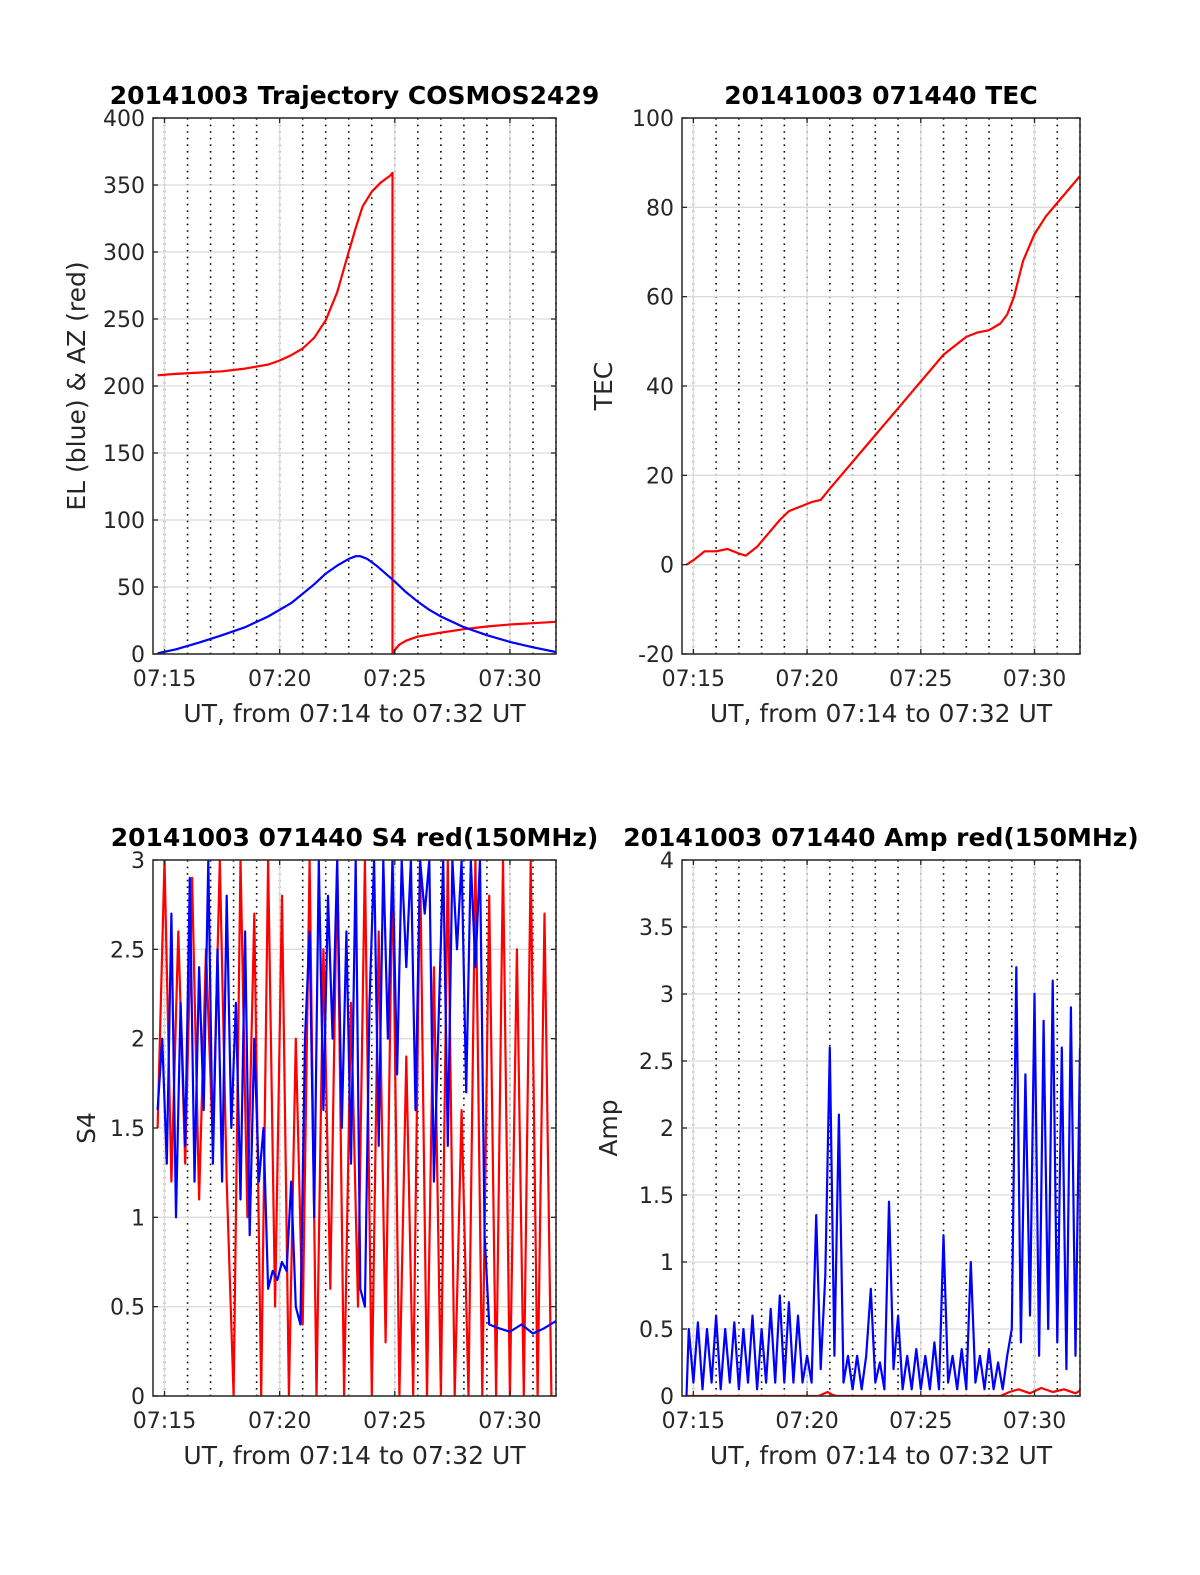 The image size is (1200, 1575). Describe the element at coordinates (656, 655) in the screenshot. I see `y-tick-label: -20` at that location.